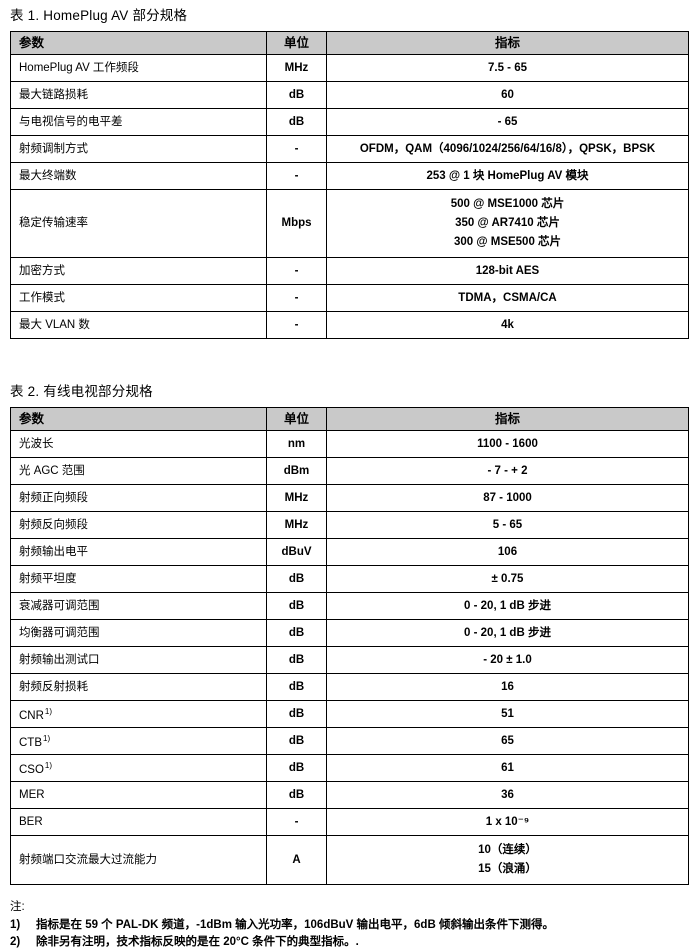 The height and width of the screenshot is (951, 700). Describe the element at coordinates (197, 942) in the screenshot. I see `footnote-text: 除非另有注明，技术指标反映的是在 20°C 条件下的典型指标。.` at that location.